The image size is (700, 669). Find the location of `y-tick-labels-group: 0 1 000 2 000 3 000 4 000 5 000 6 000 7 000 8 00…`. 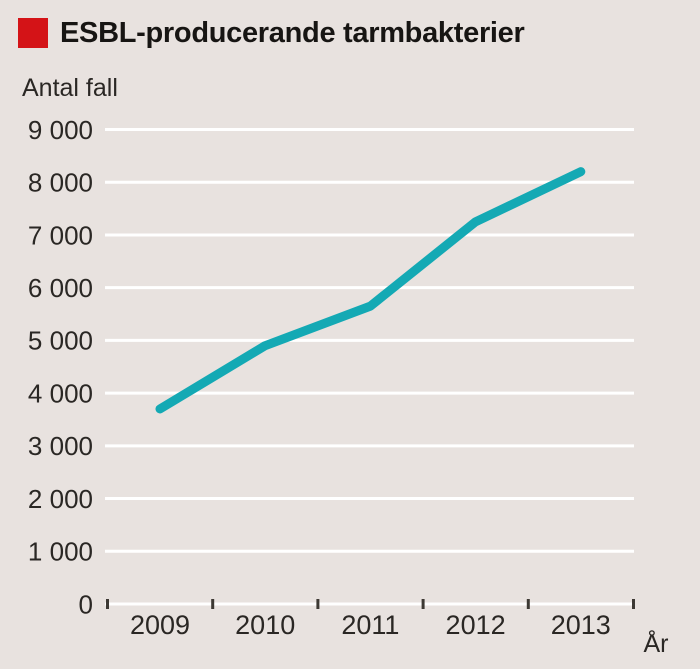

y-tick-labels-group: 0 1 000 2 000 3 000 4 000 5 000 6 000 7 000 8 00… is located at coordinates (60, 367).